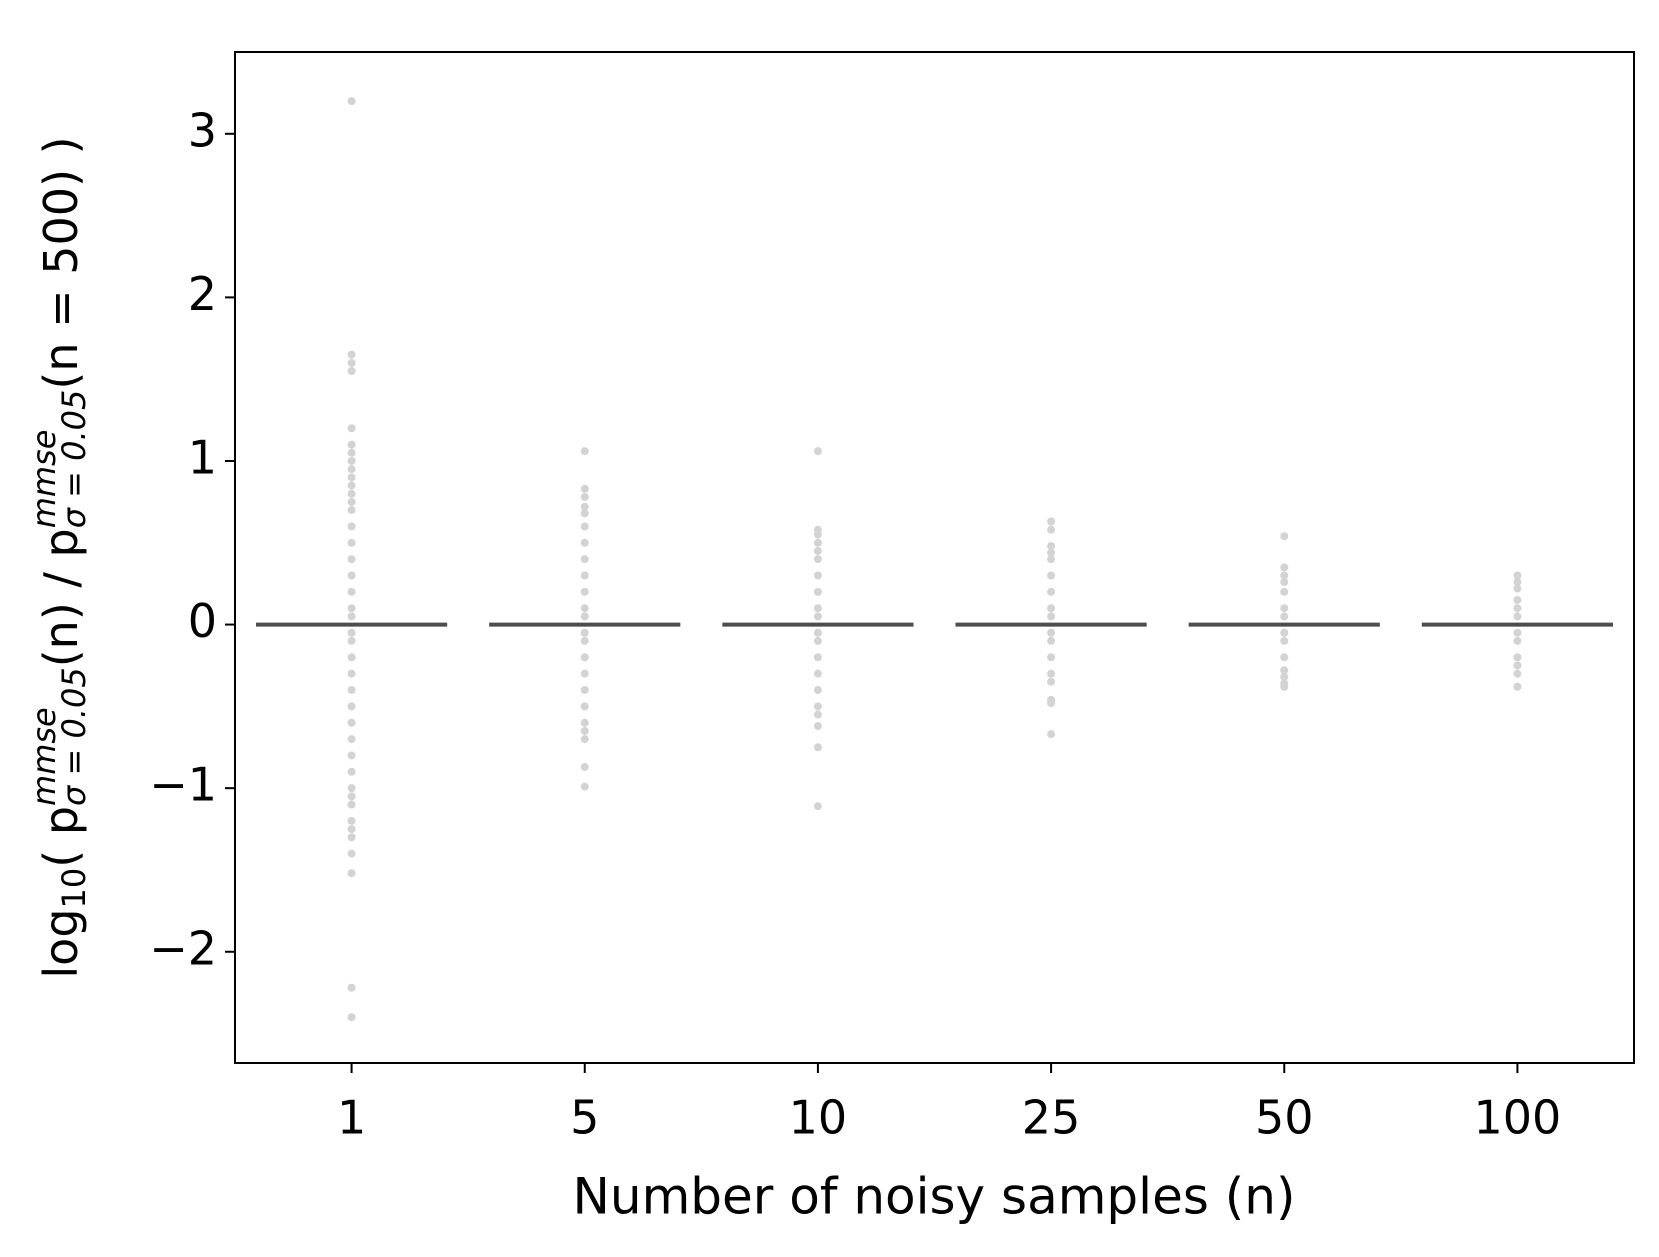 This screenshot has height=1257, width=1659. What do you see at coordinates (61, 837) in the screenshot?
I see `y-axis-label-part: ( p` at bounding box center [61, 837].